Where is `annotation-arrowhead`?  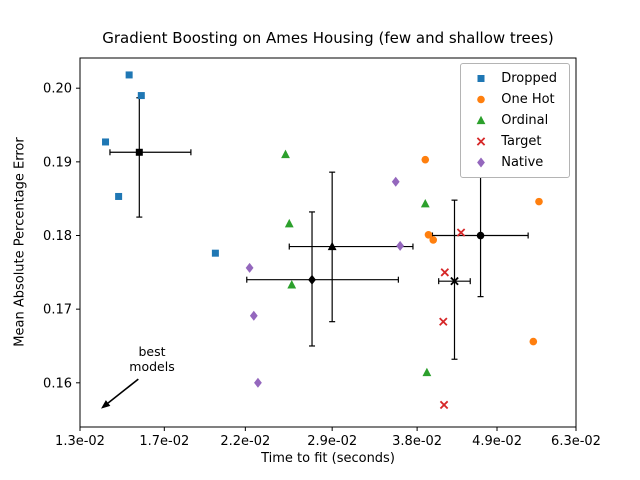
annotation-arrowhead is located at coordinates (106, 404).